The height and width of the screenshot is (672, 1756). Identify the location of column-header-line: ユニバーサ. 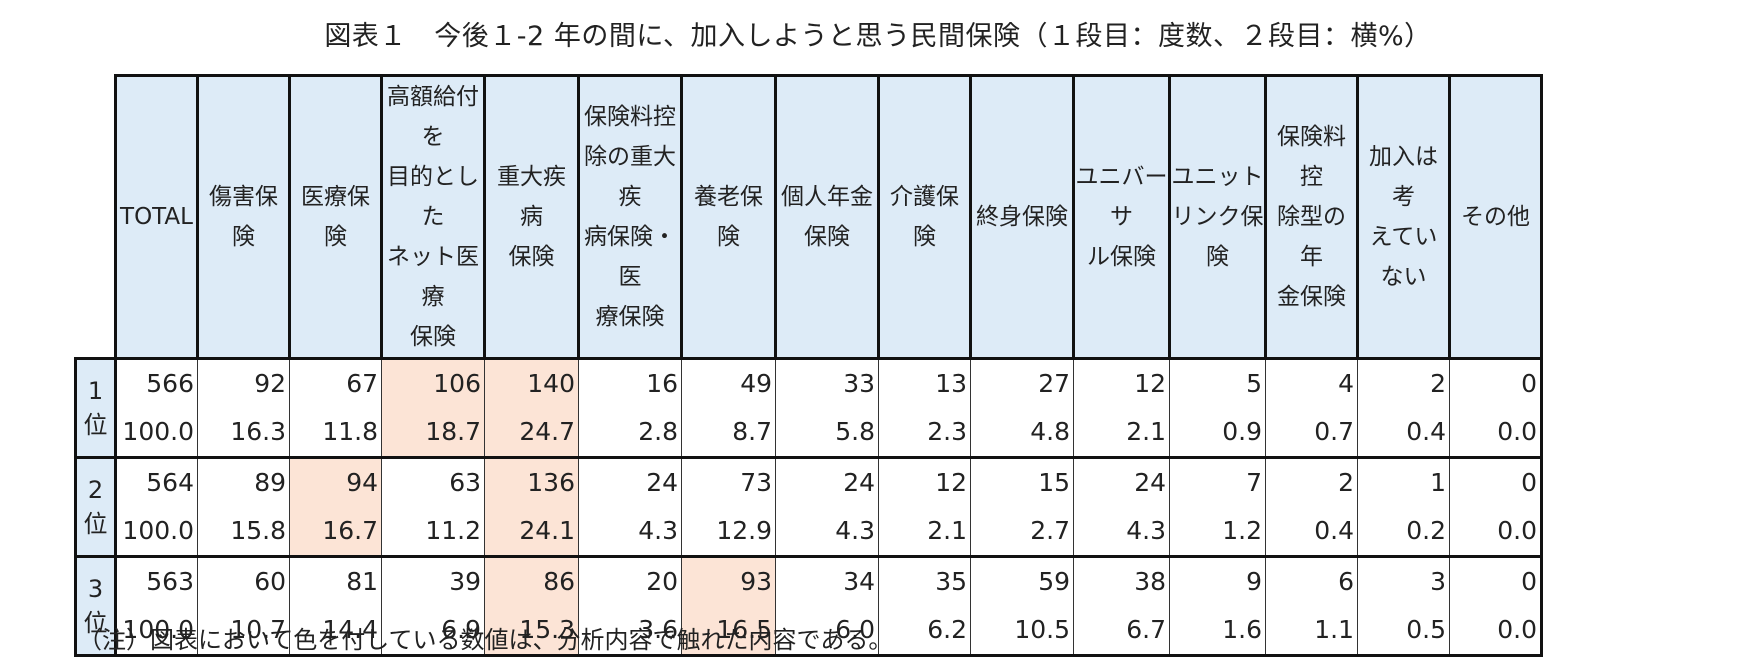
(1121, 197).